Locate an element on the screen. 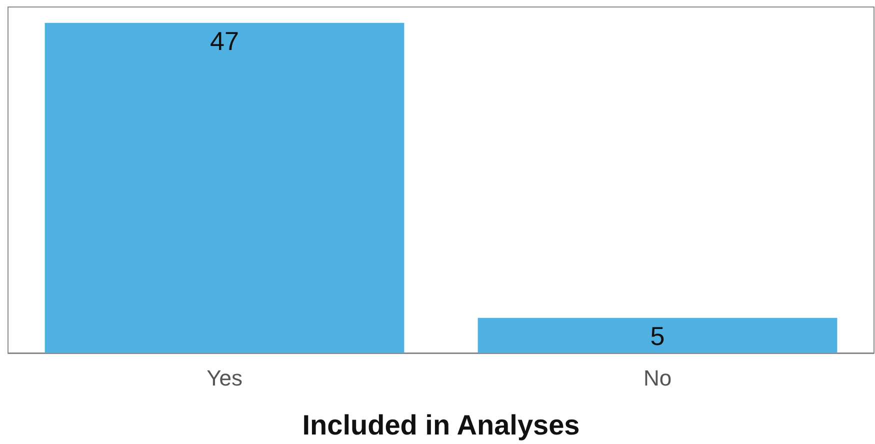 This screenshot has height=444, width=875. data-label: 47 is located at coordinates (224, 41).